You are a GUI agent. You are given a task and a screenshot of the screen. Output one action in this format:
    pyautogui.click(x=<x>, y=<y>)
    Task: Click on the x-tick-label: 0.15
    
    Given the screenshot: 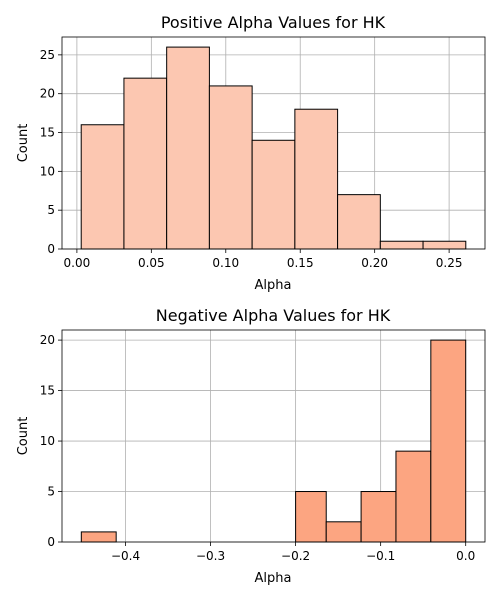 What is the action you would take?
    pyautogui.click(x=300, y=263)
    